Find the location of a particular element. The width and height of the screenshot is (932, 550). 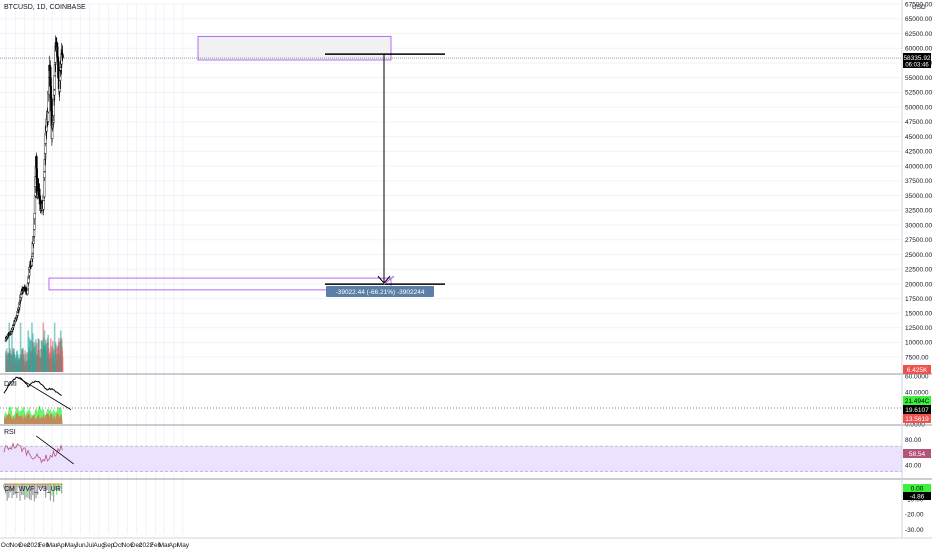

price-tick-label: 45000.00 is located at coordinates (918, 137).